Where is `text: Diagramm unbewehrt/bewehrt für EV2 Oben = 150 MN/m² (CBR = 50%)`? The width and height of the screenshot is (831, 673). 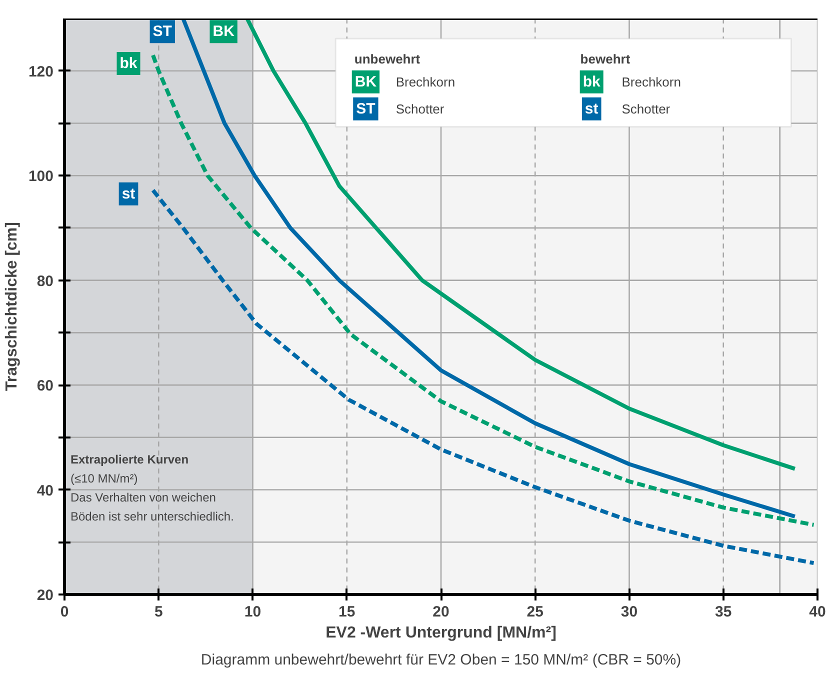 text: Diagramm unbewehrt/bewehrt für EV2 Oben = 150 MN/m² (CBR = 50%) is located at coordinates (441, 660).